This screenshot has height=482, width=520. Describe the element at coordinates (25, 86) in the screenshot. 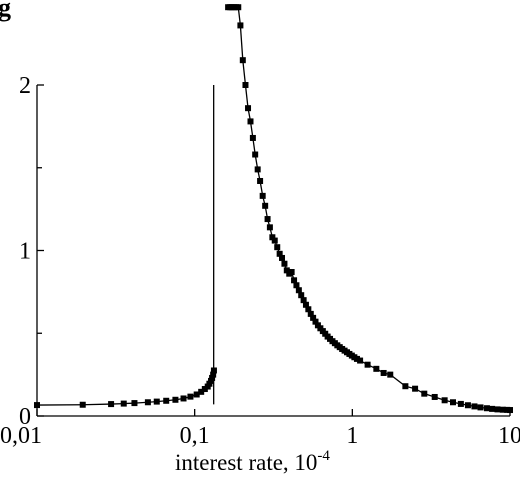

I see `y-tick-label: 2` at that location.